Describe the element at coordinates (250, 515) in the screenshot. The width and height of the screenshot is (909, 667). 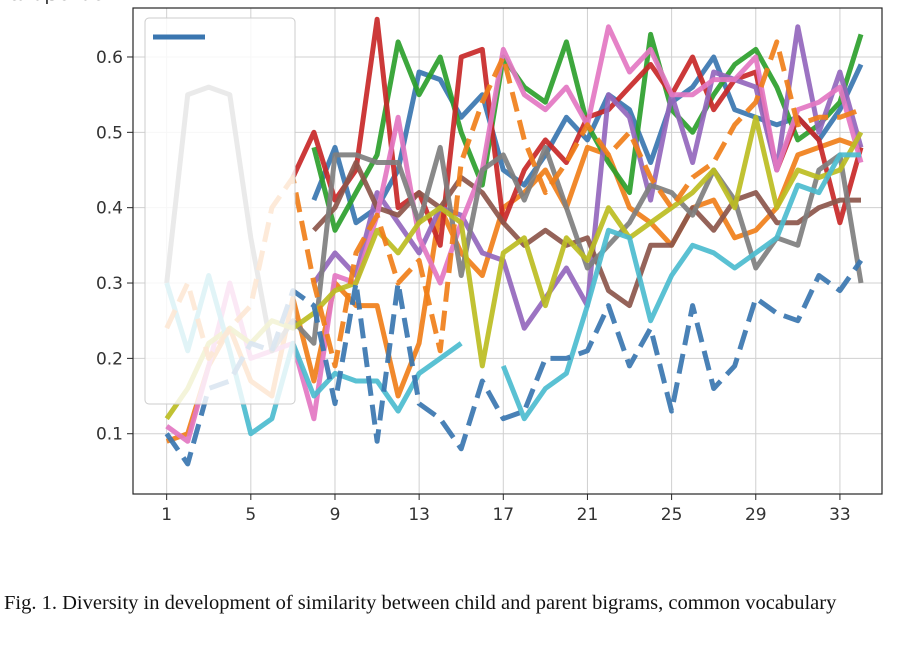
I see `x-tick-label: 5` at that location.